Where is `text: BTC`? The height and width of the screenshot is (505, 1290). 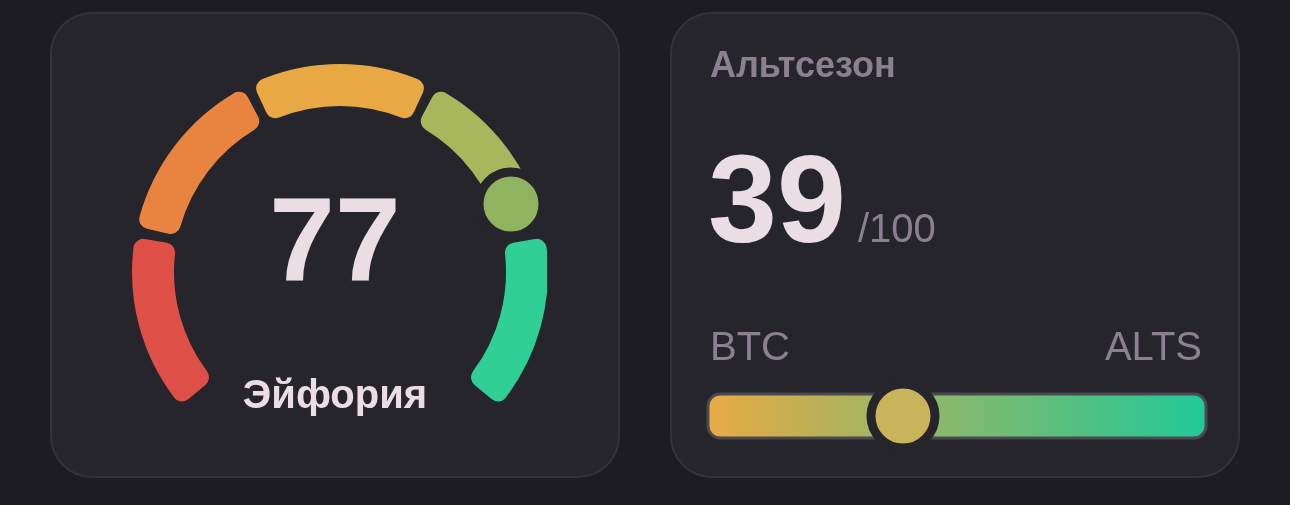
text: BTC is located at coordinates (750, 346).